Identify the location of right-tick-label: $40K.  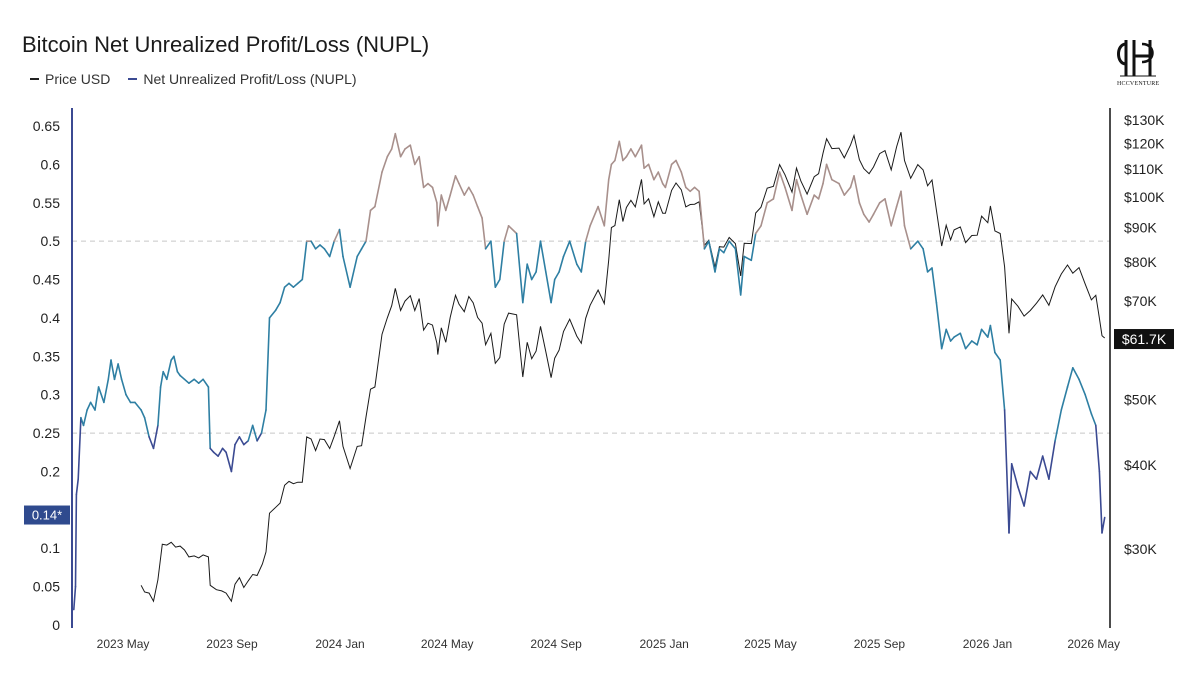
(1140, 465).